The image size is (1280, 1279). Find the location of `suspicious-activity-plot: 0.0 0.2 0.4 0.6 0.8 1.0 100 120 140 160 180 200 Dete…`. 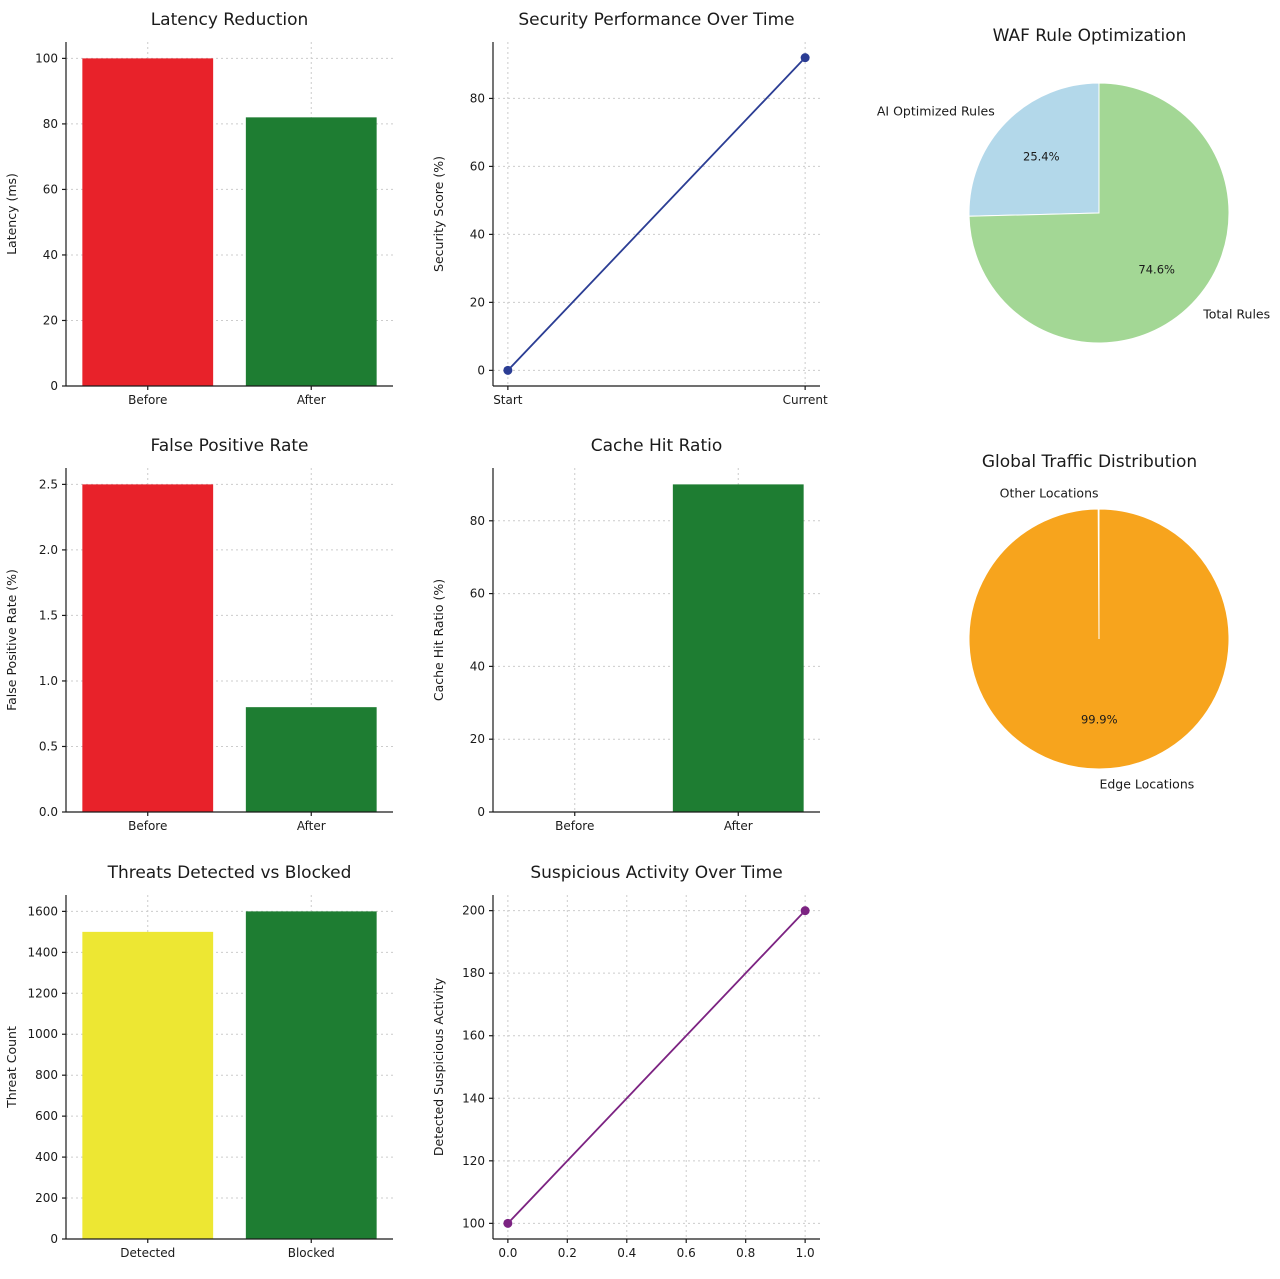

suspicious-activity-plot: 0.0 0.2 0.4 0.6 0.8 1.0 100 120 140 160 180 200 Dete… is located at coordinates (625, 1077).